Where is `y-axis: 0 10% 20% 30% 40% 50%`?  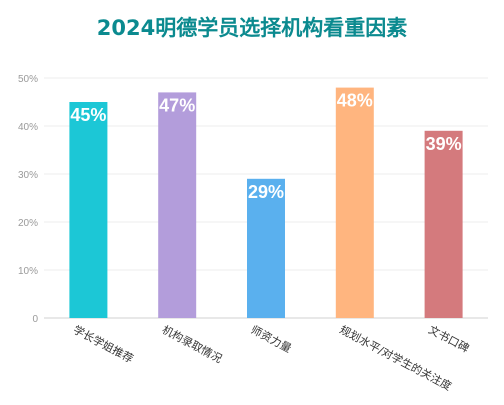 y-axis: 0 10% 20% 30% 40% 50% is located at coordinates (28, 199).